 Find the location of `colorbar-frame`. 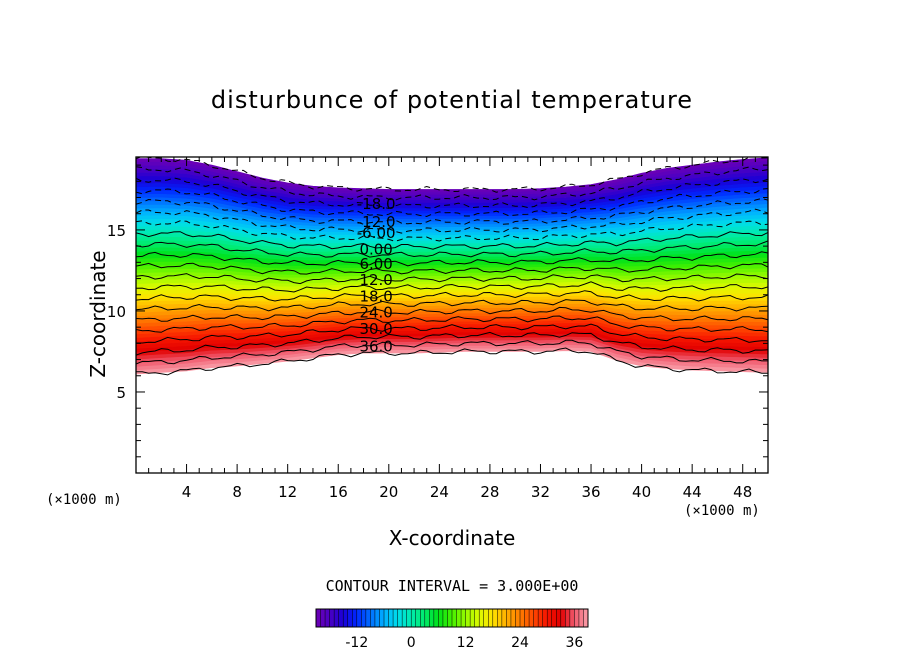

colorbar-frame is located at coordinates (452, 618).